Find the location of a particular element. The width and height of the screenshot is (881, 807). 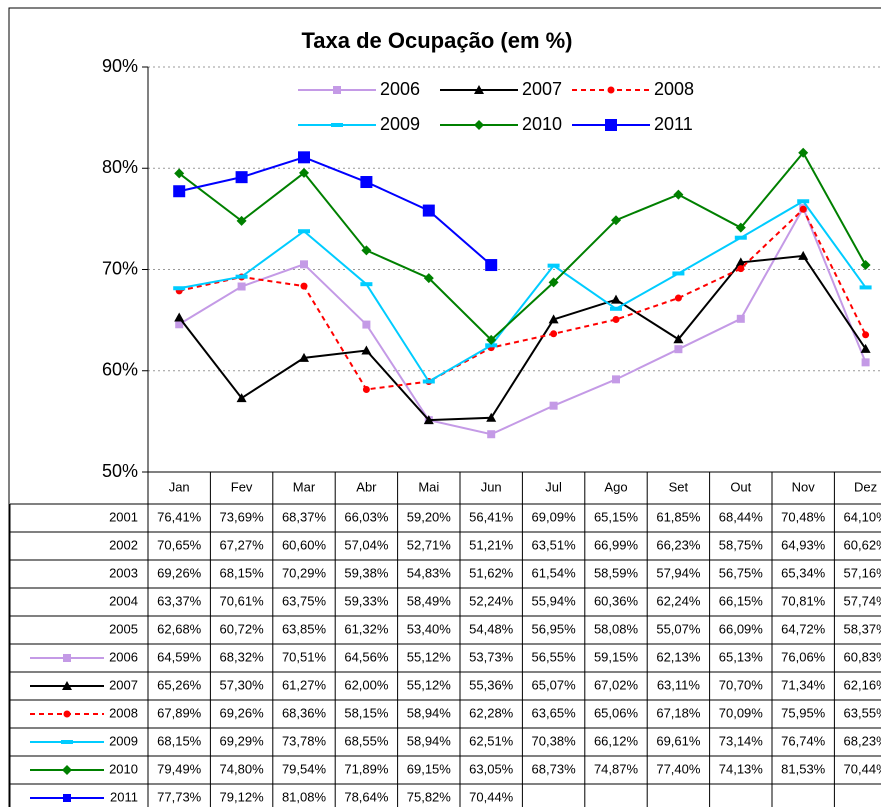

table-cell: 61,85% is located at coordinates (678, 516).